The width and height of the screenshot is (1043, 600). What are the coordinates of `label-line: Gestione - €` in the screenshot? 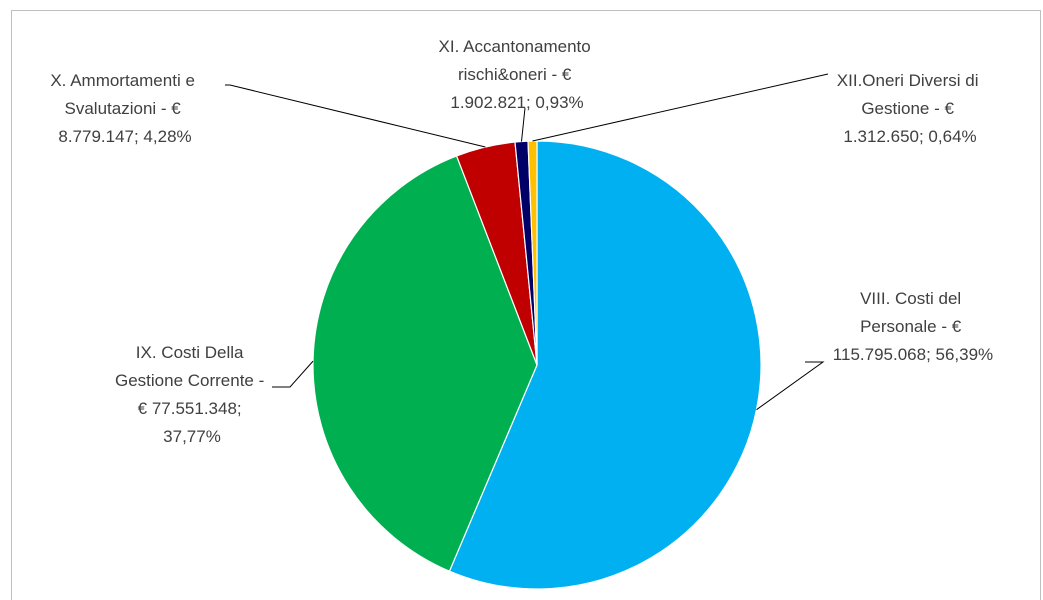 It's located at (907, 108).